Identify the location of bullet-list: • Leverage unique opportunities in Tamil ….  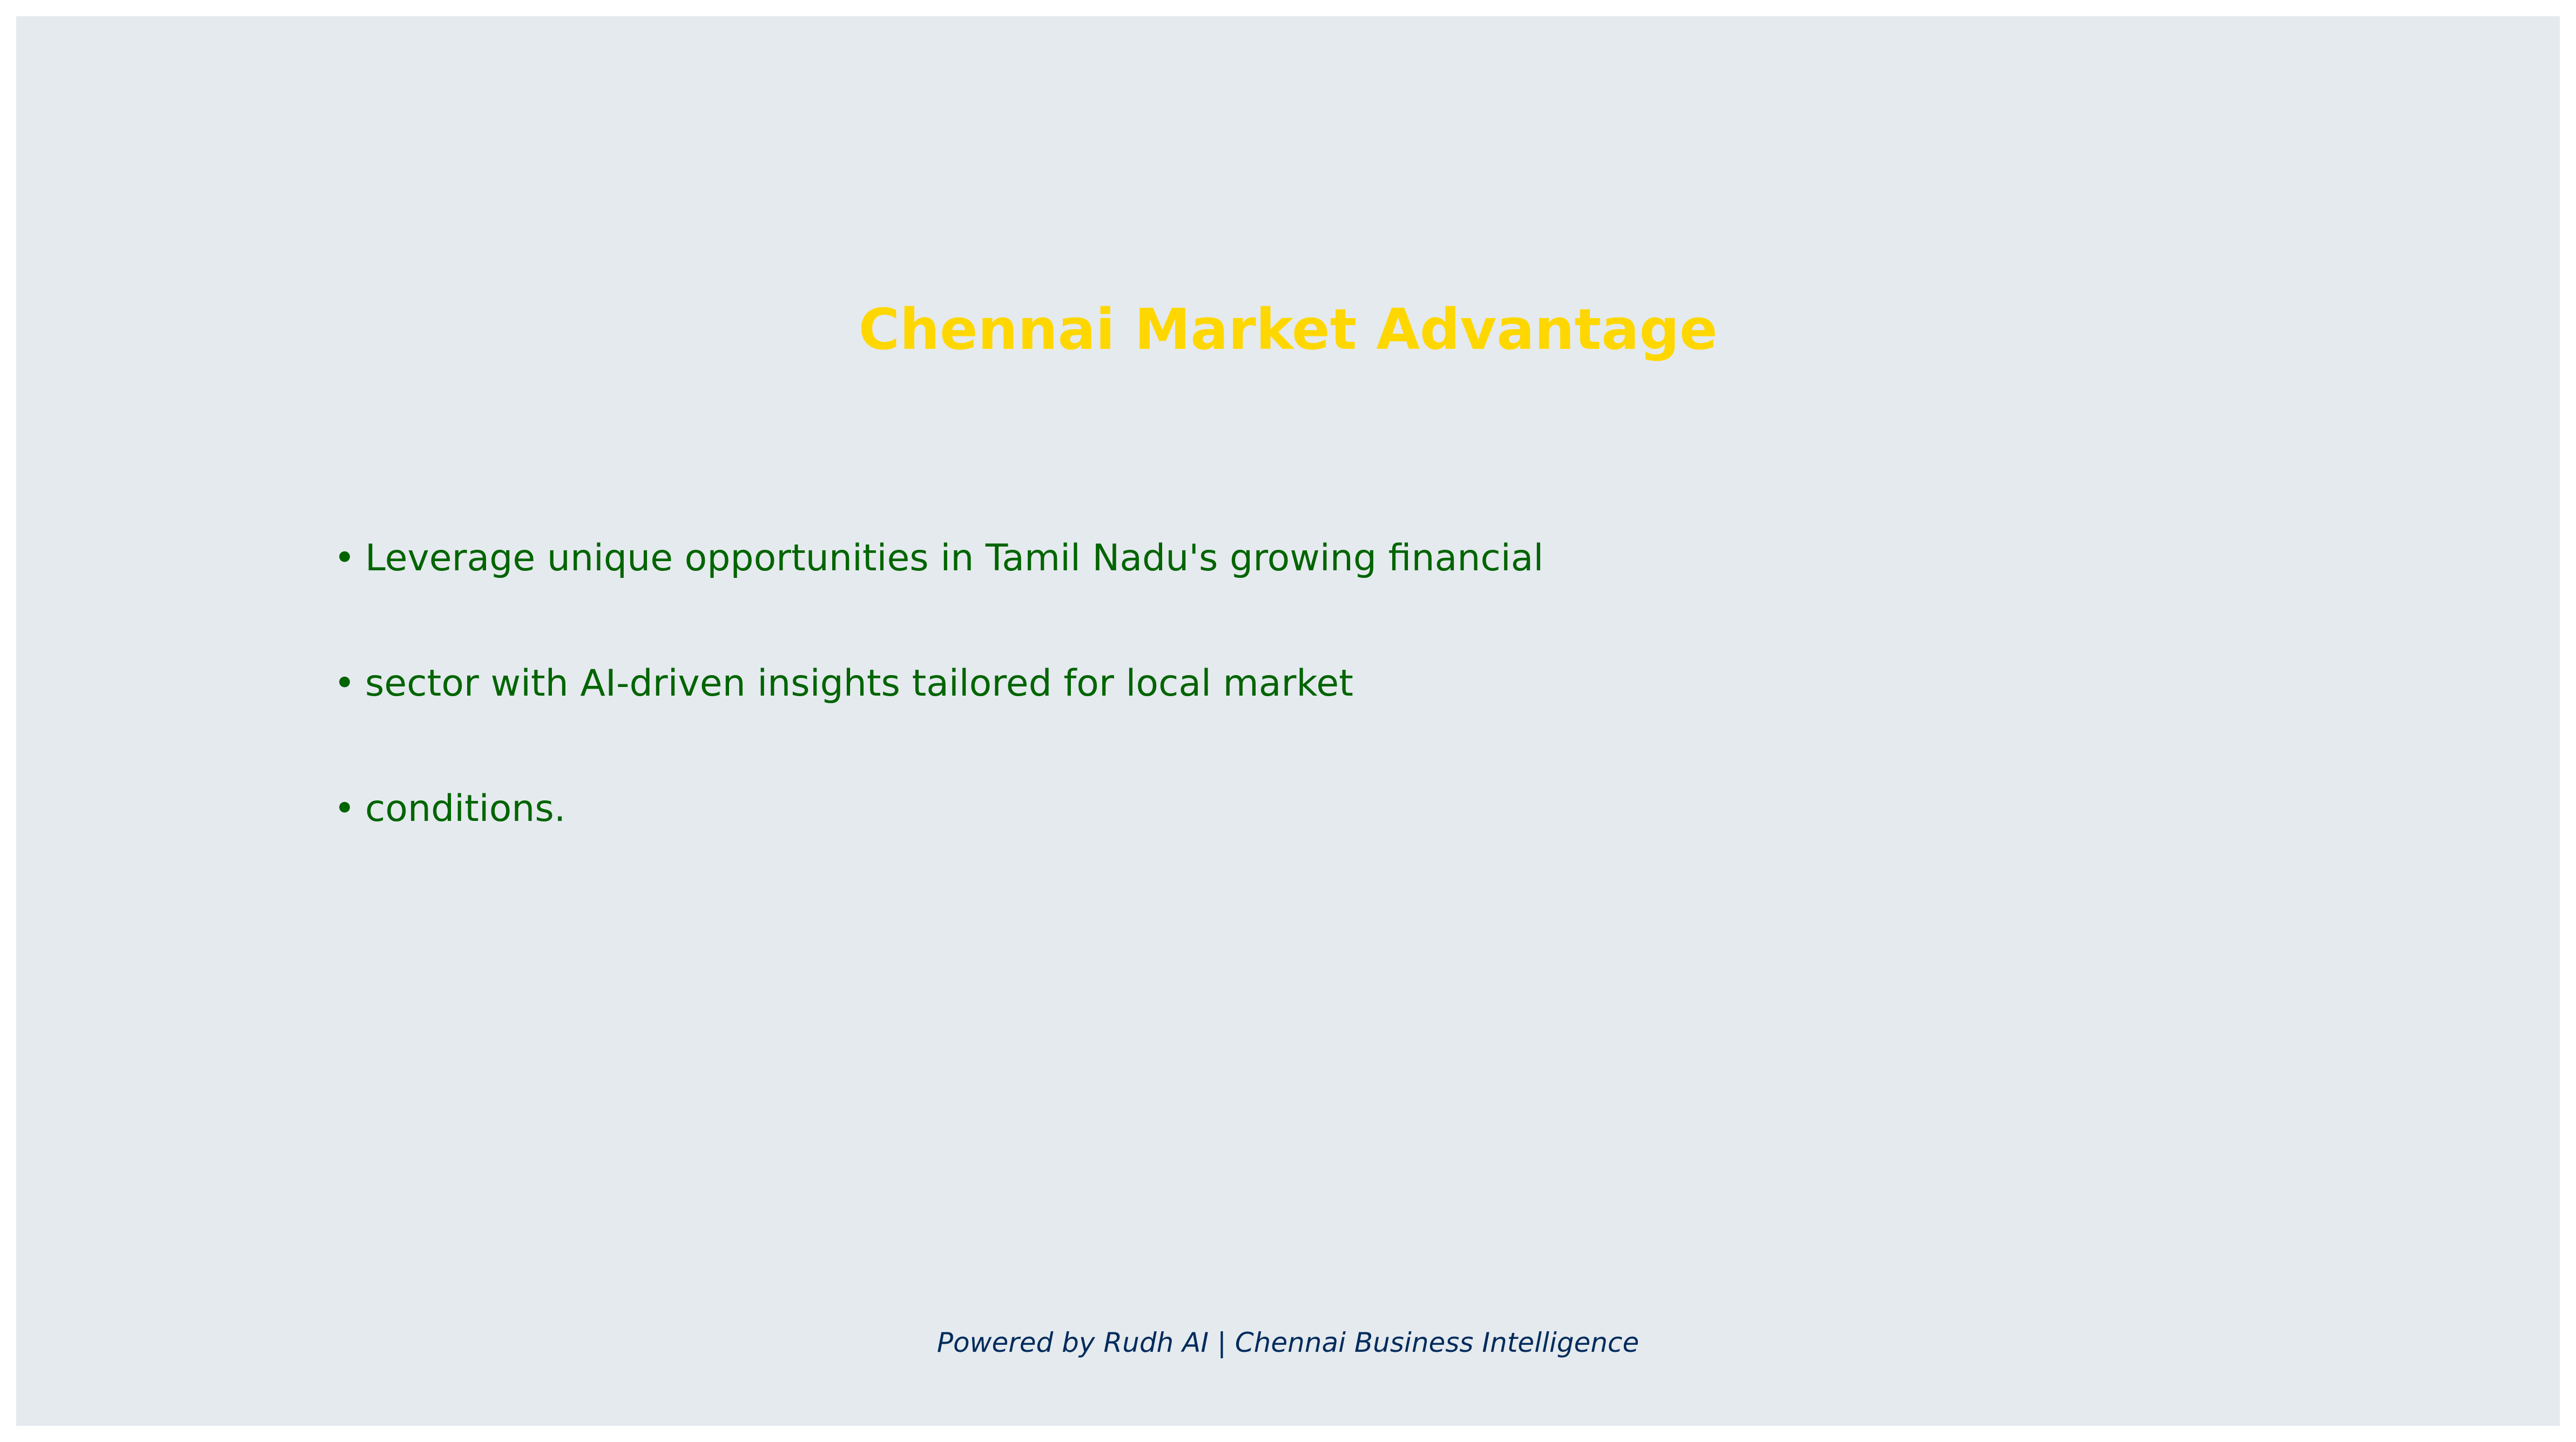
(938, 724).